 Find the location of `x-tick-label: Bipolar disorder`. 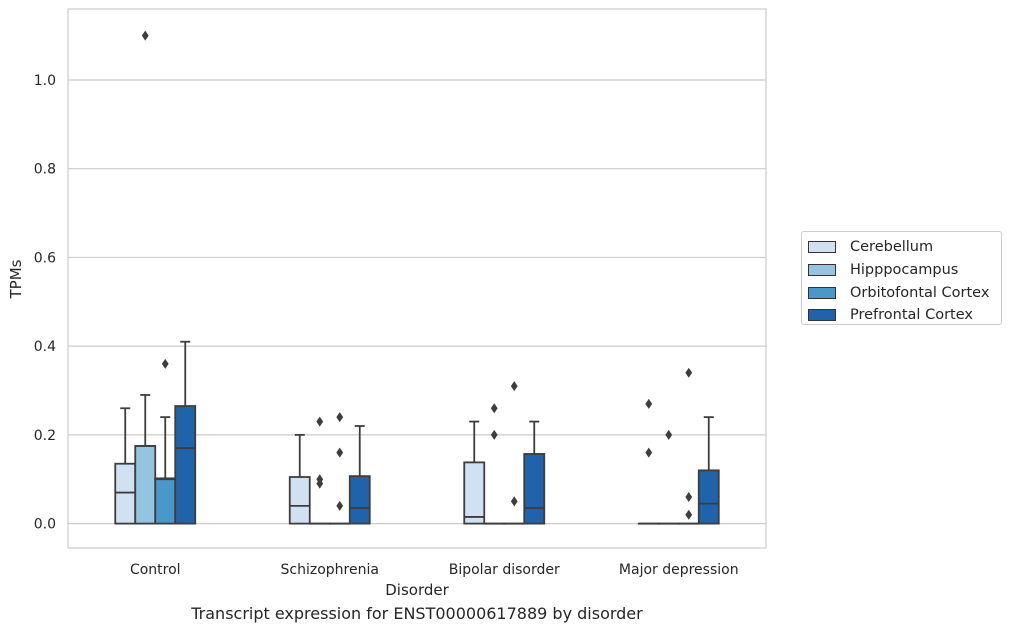

x-tick-label: Bipolar disorder is located at coordinates (504, 570).